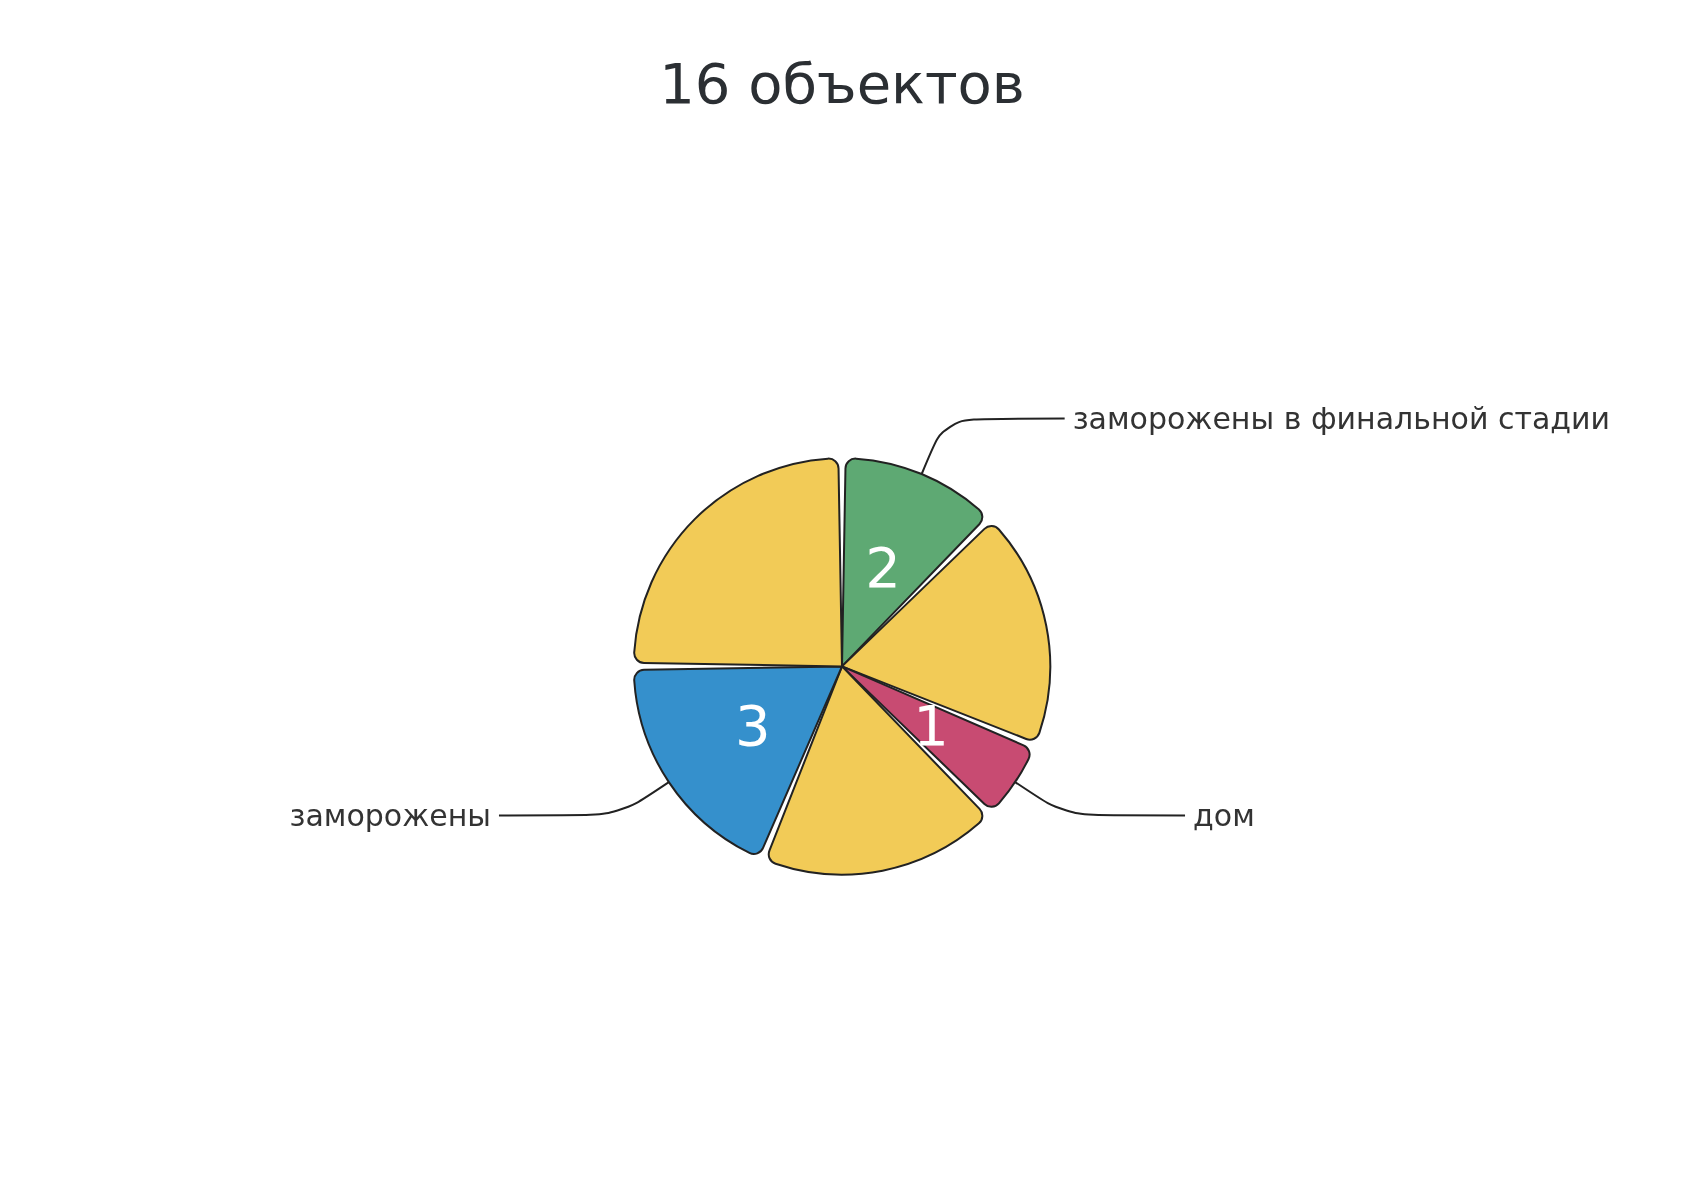 This screenshot has width=1684, height=1190. I want to click on data-label: 1, so click(931, 726).